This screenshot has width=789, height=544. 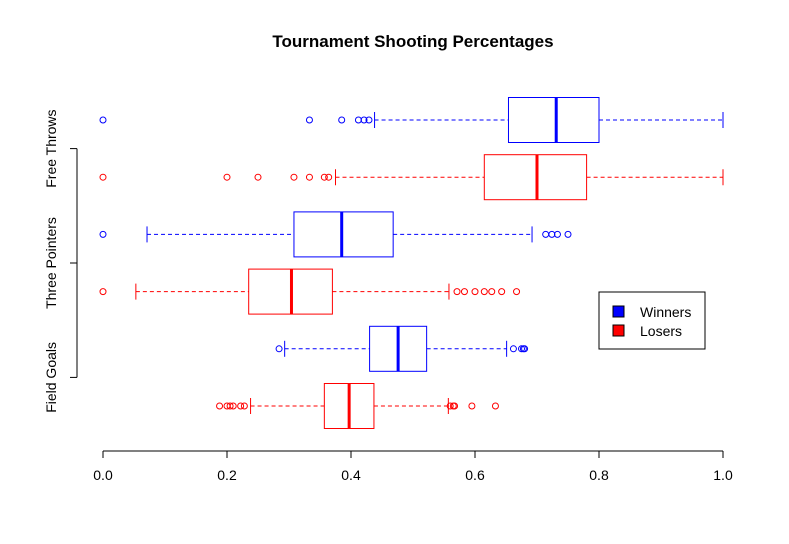 I want to click on chart-title: Tournament Shooting Percentages, so click(x=412, y=41).